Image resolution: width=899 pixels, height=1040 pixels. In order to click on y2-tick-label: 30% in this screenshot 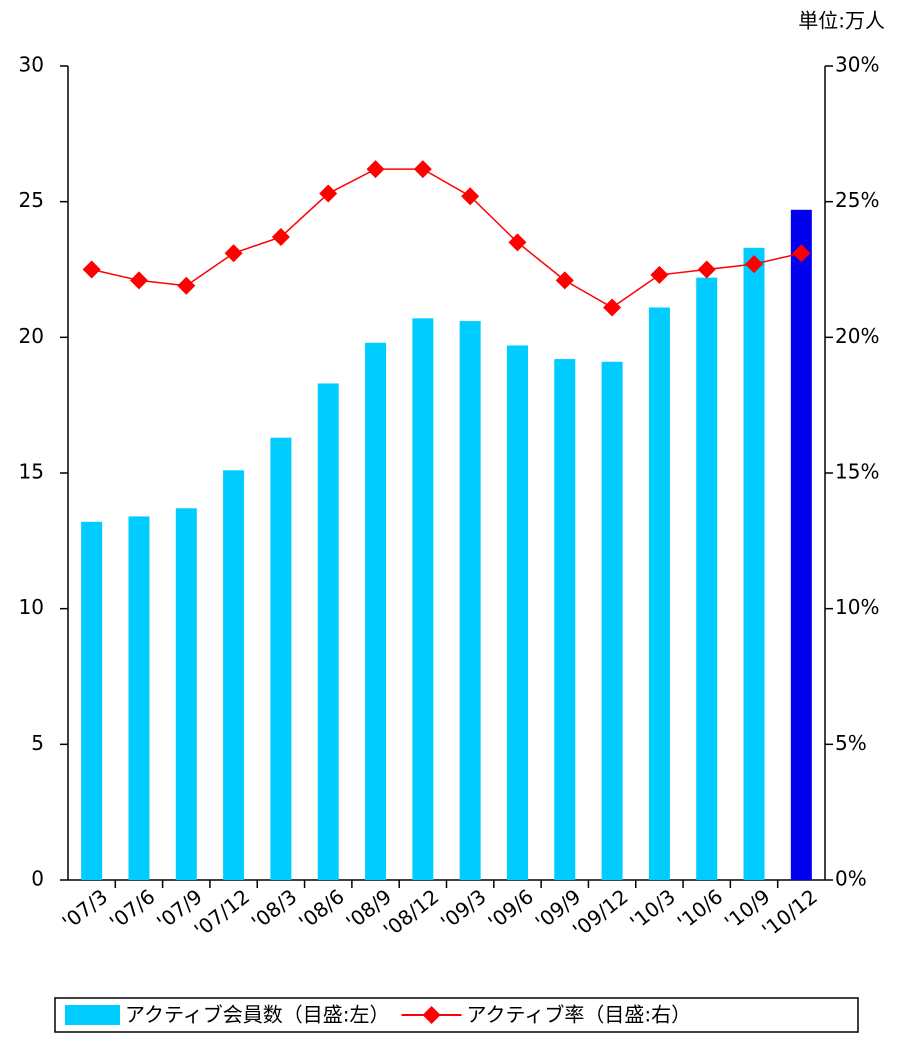, I will do `click(857, 65)`.